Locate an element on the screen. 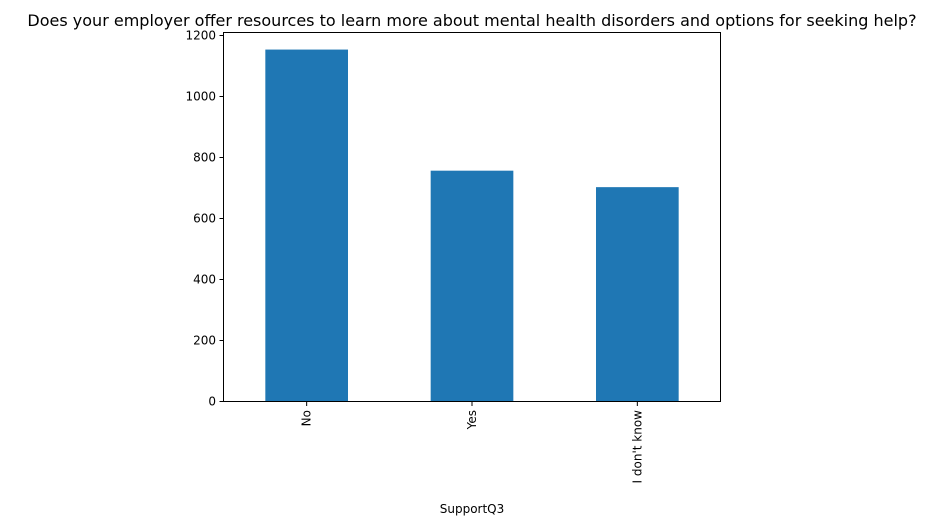 The width and height of the screenshot is (943, 526). y-tick-label-600: 600 is located at coordinates (204, 219).